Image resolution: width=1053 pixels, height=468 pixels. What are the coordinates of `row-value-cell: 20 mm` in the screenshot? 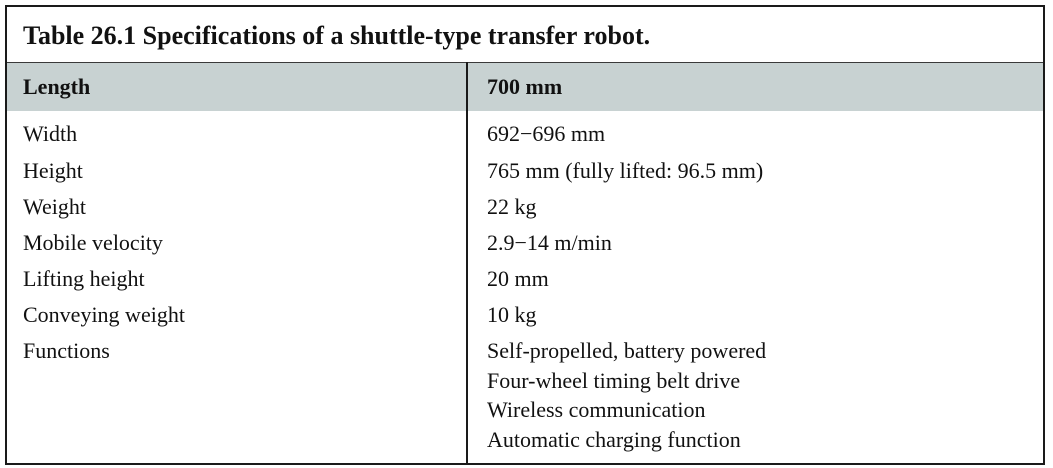 It's located at (518, 279).